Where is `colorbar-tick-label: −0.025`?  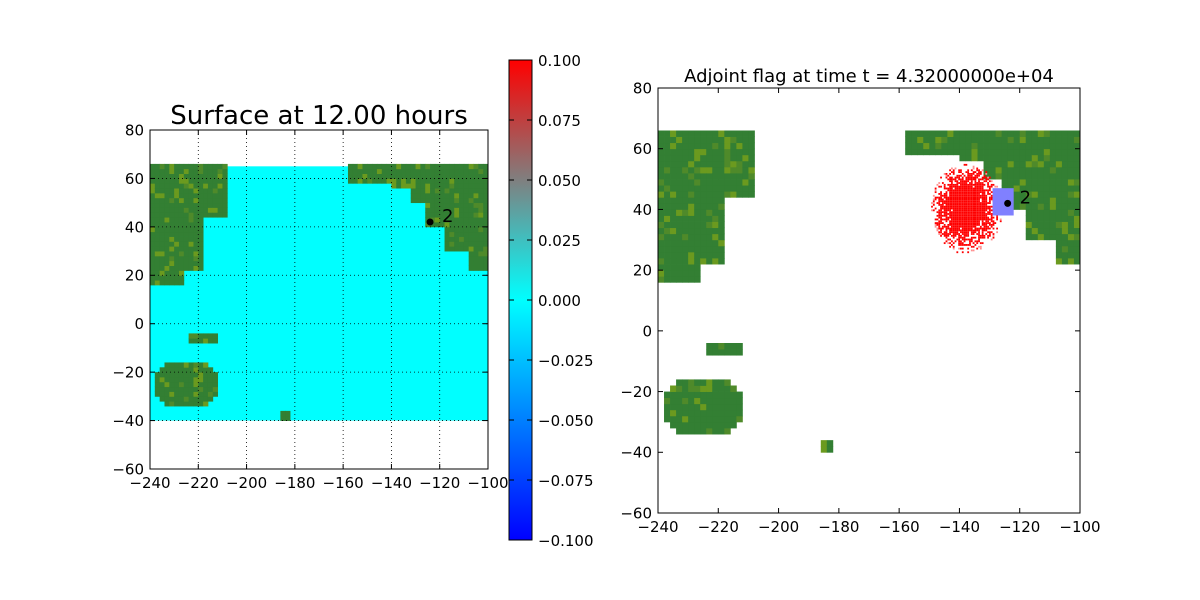 colorbar-tick-label: −0.025 is located at coordinates (566, 361).